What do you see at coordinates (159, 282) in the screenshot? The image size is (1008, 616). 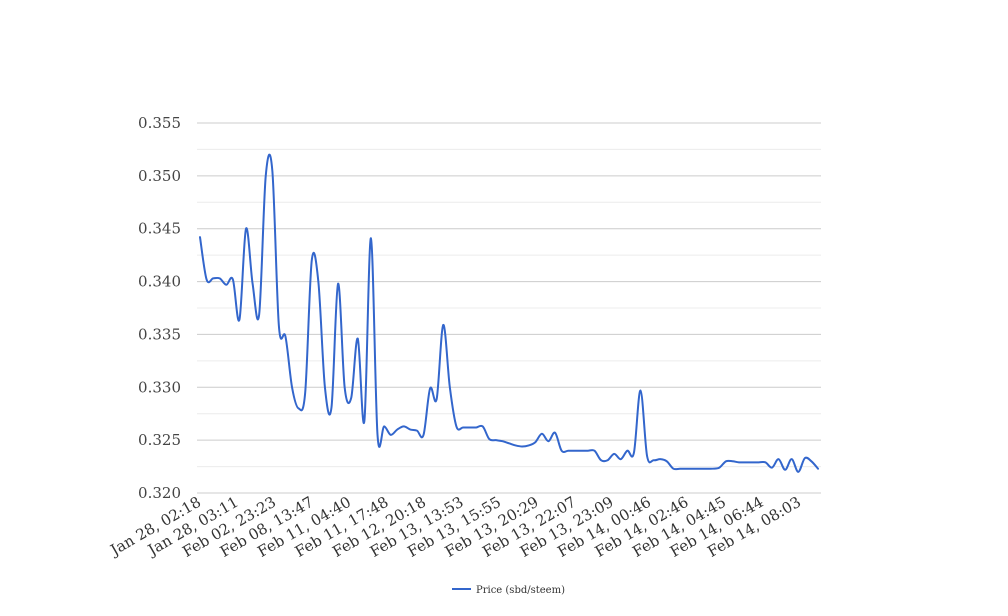 I see `y-tick-label: 0.340` at bounding box center [159, 282].